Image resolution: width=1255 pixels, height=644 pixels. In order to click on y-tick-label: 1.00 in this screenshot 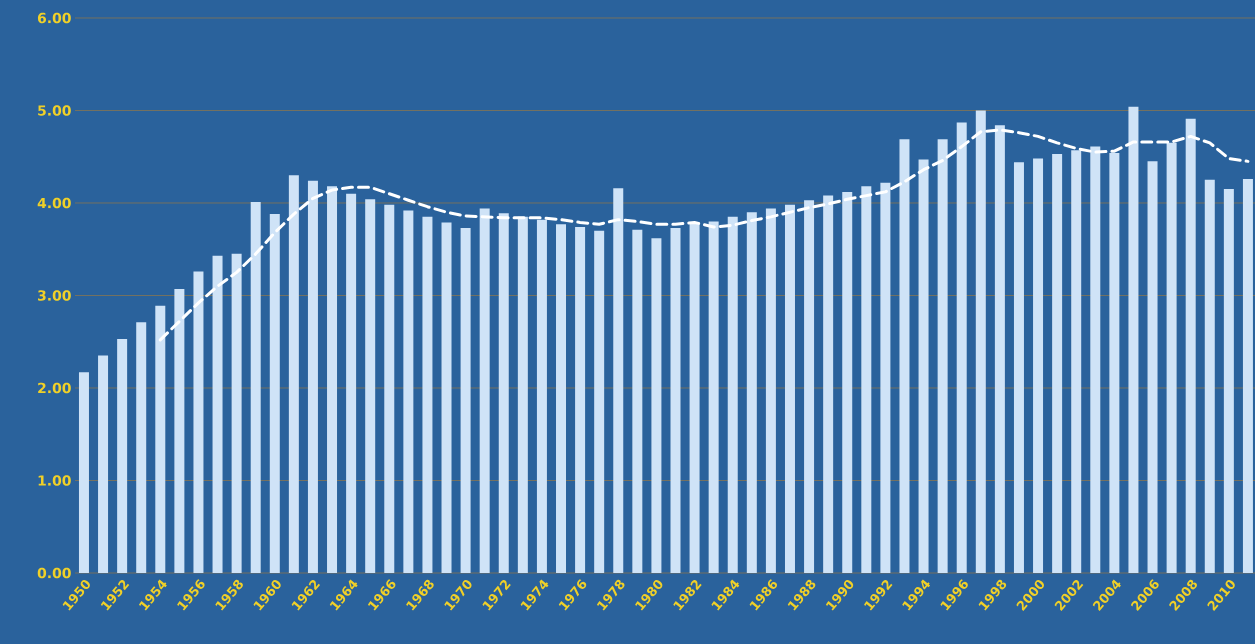, I will do `click(54, 480)`.